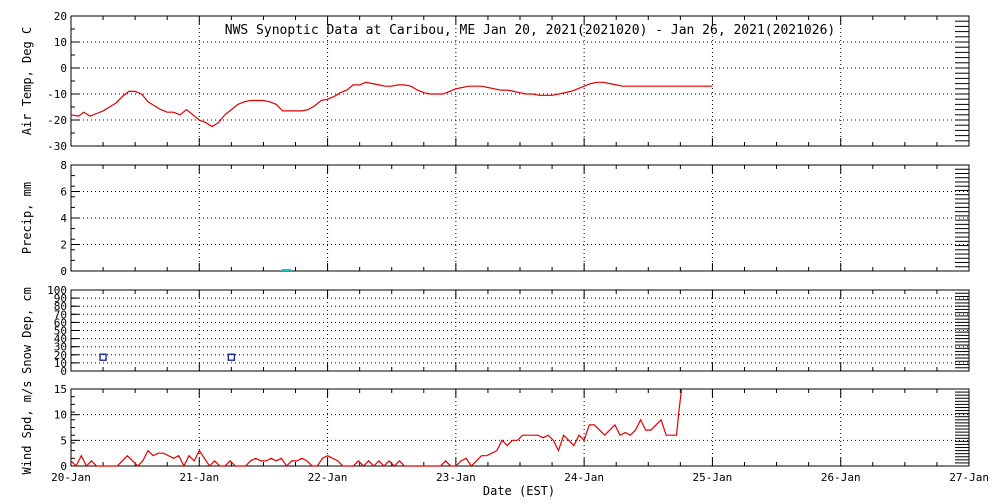 Image resolution: width=1000 pixels, height=504 pixels. What do you see at coordinates (969, 477) in the screenshot?
I see `wind-speed-xtick-label: 27-Jan` at bounding box center [969, 477].